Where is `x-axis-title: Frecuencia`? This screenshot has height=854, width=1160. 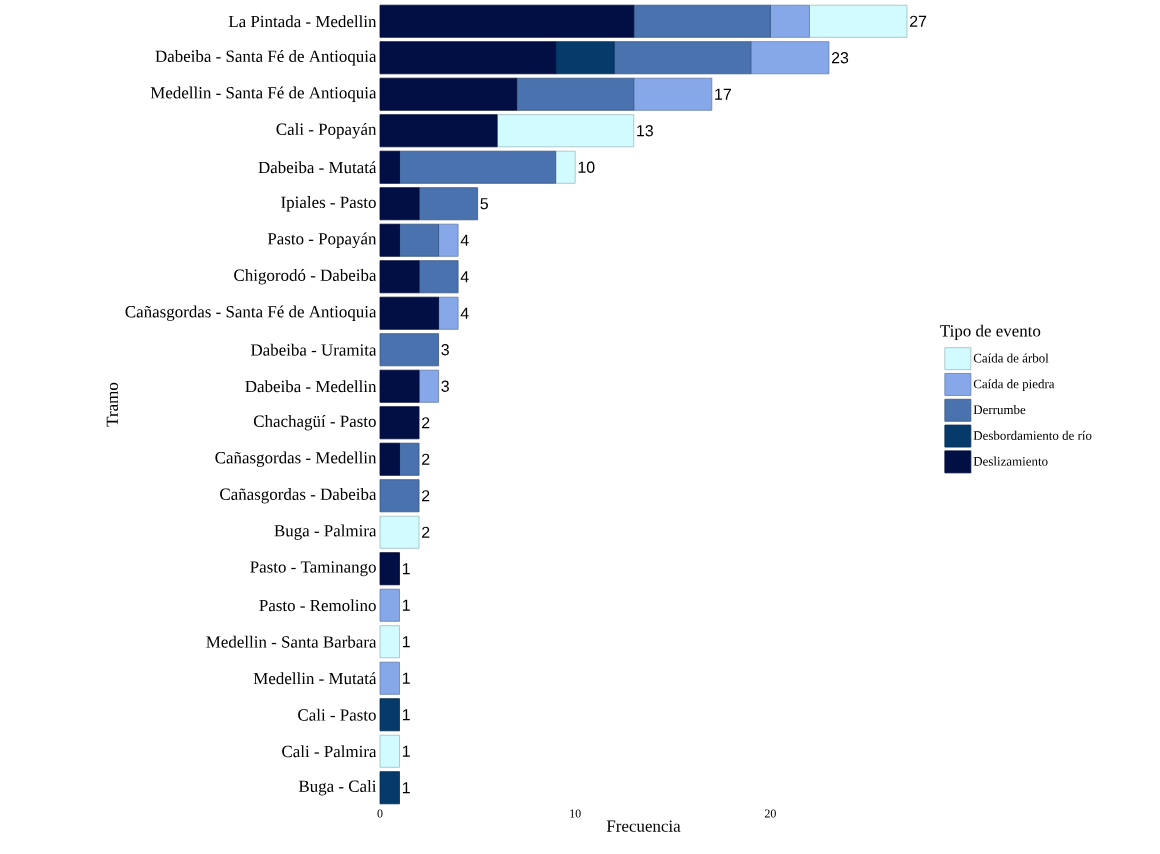
x-axis-title: Frecuencia is located at coordinates (643, 826).